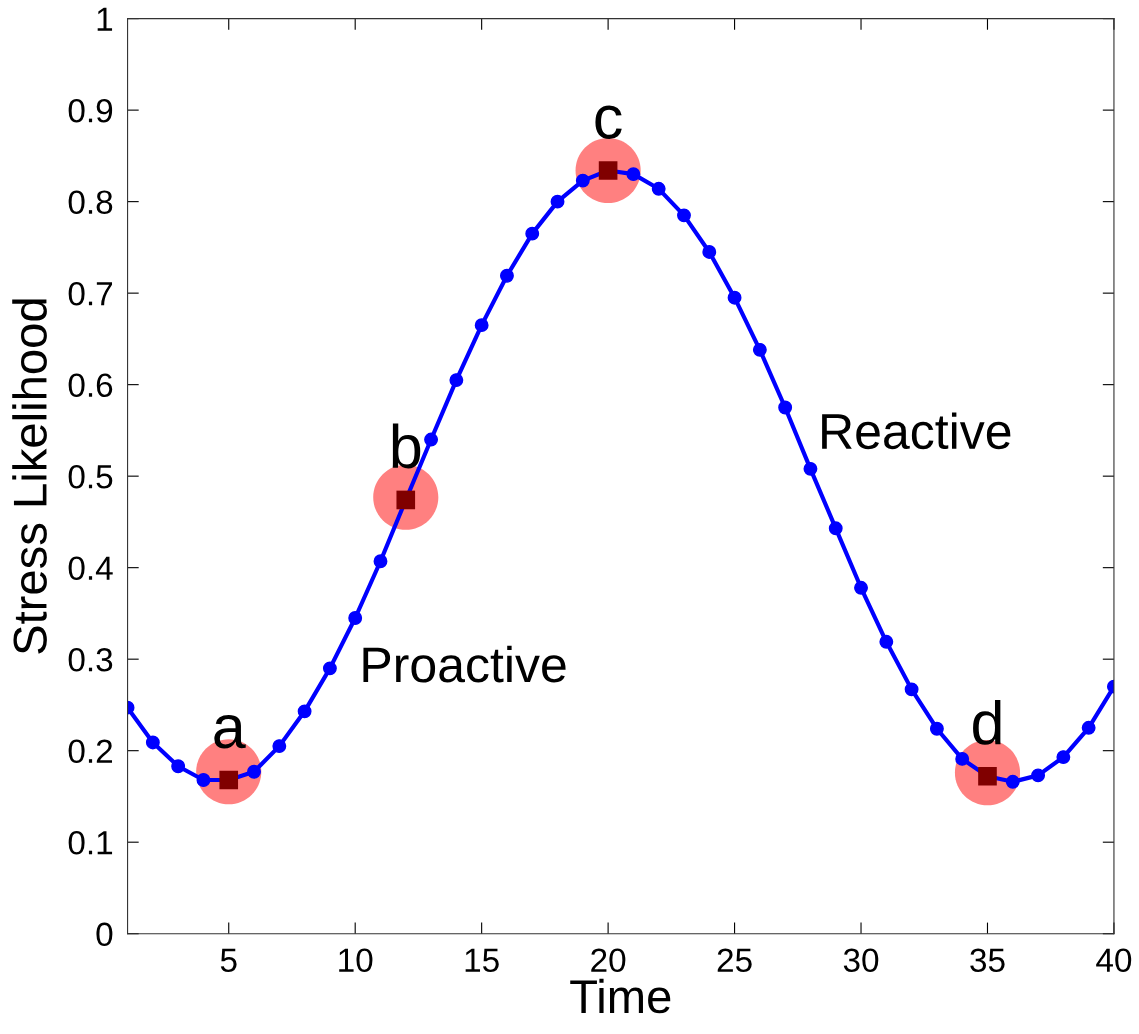  I want to click on y-tick-label: 0.2, so click(90, 751).